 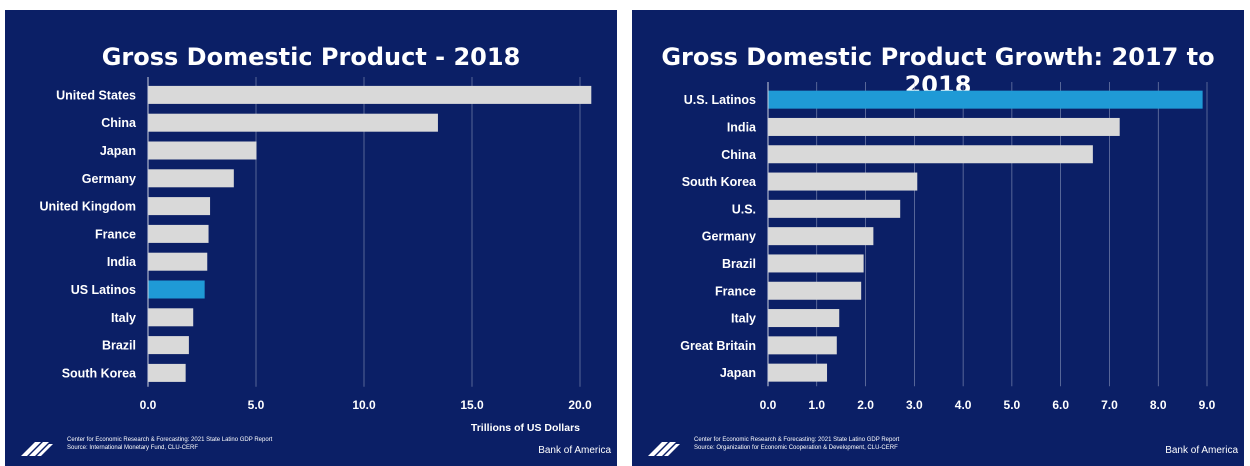 I want to click on x-tick-label: 3.0, so click(x=914, y=405).